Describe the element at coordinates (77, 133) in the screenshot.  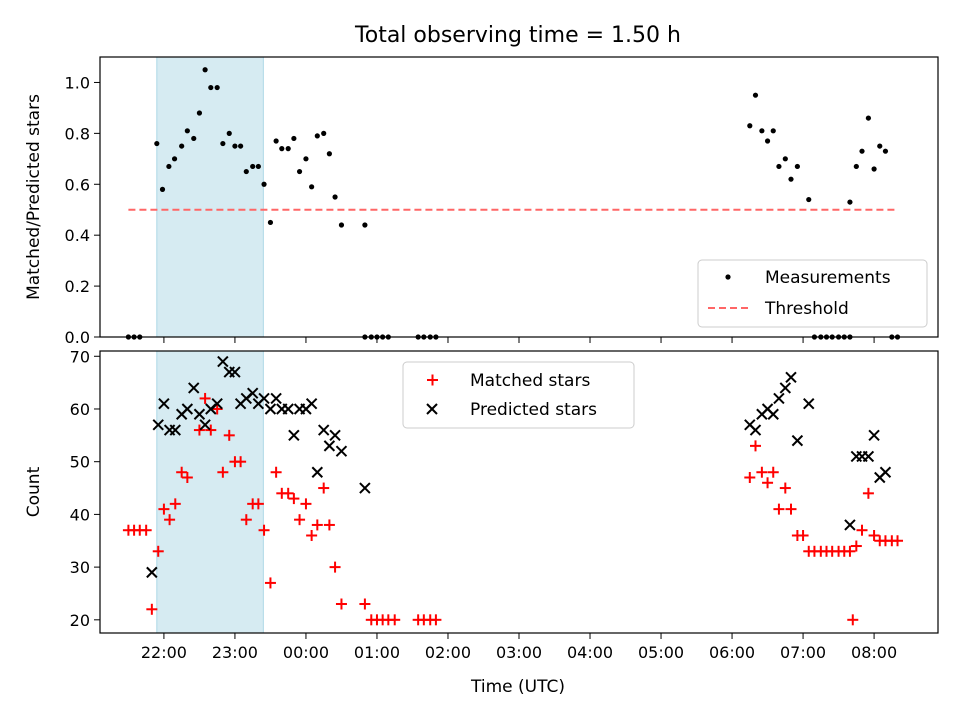
I see `y-tick-label: 0.8` at that location.